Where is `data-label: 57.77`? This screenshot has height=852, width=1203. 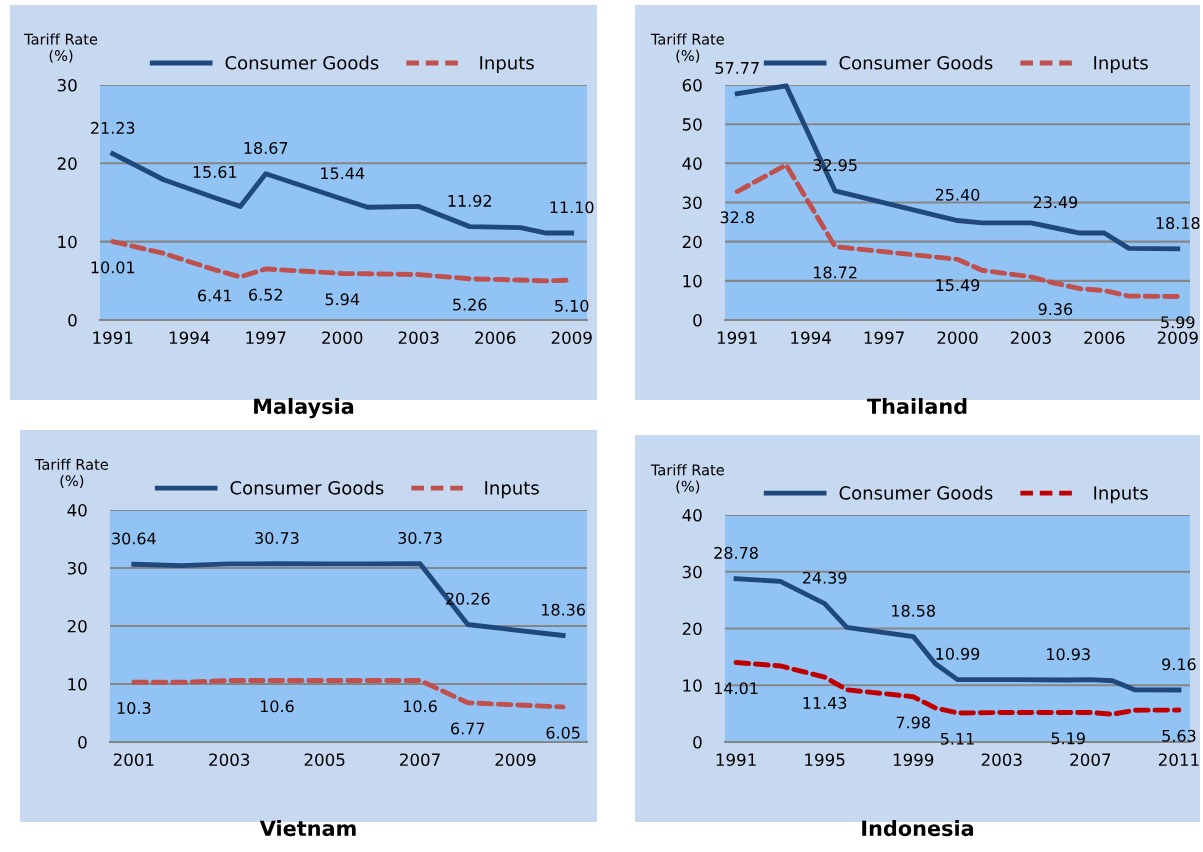 data-label: 57.77 is located at coordinates (737, 68).